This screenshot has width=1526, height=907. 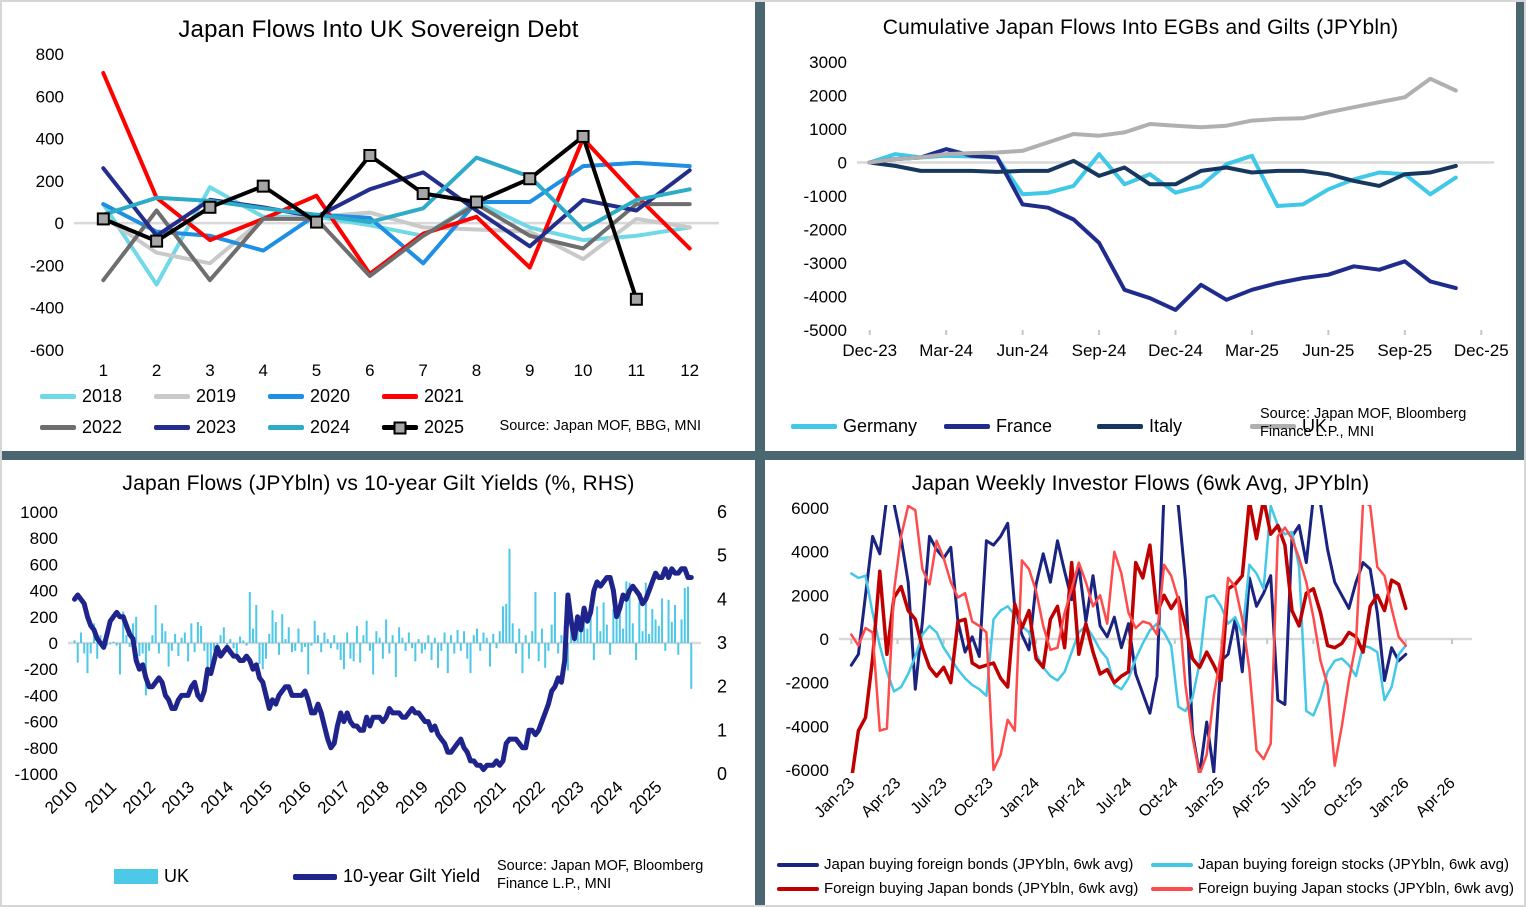 I want to click on svg-text: 6000, so click(x=810, y=510).